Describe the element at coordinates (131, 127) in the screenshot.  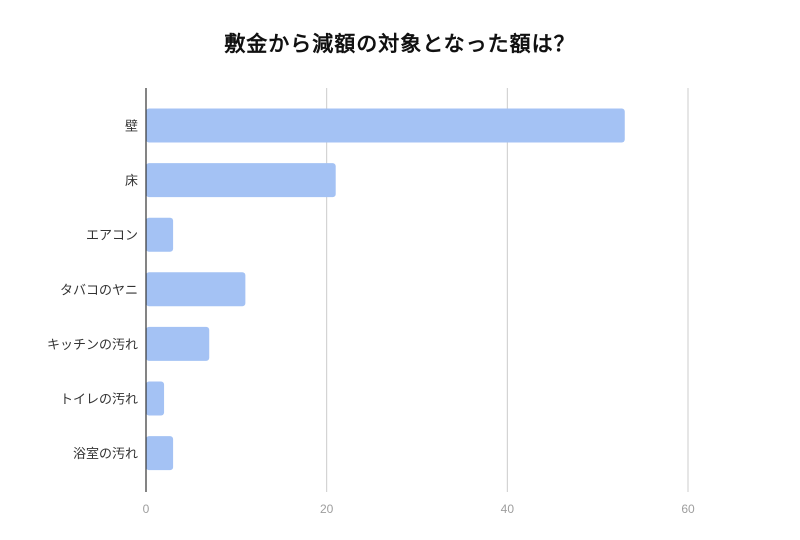
I see `category-label: 壁` at that location.